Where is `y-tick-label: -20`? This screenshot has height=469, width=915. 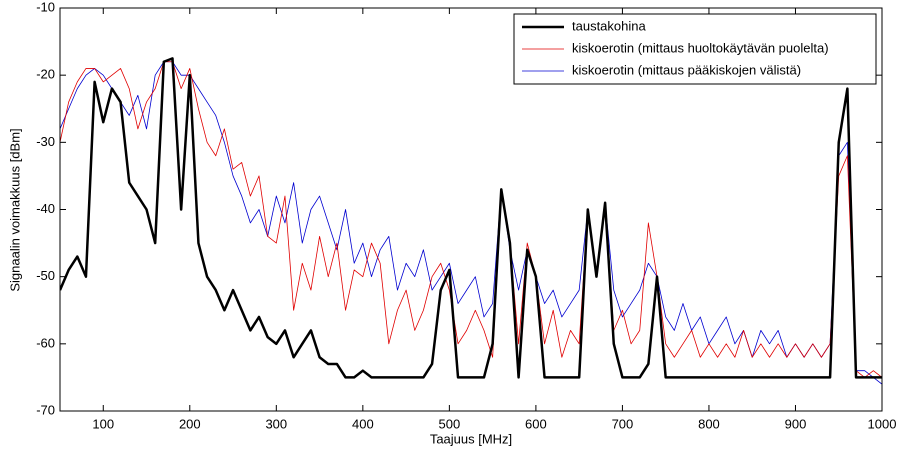
y-tick-label: -20 is located at coordinates (45, 74).